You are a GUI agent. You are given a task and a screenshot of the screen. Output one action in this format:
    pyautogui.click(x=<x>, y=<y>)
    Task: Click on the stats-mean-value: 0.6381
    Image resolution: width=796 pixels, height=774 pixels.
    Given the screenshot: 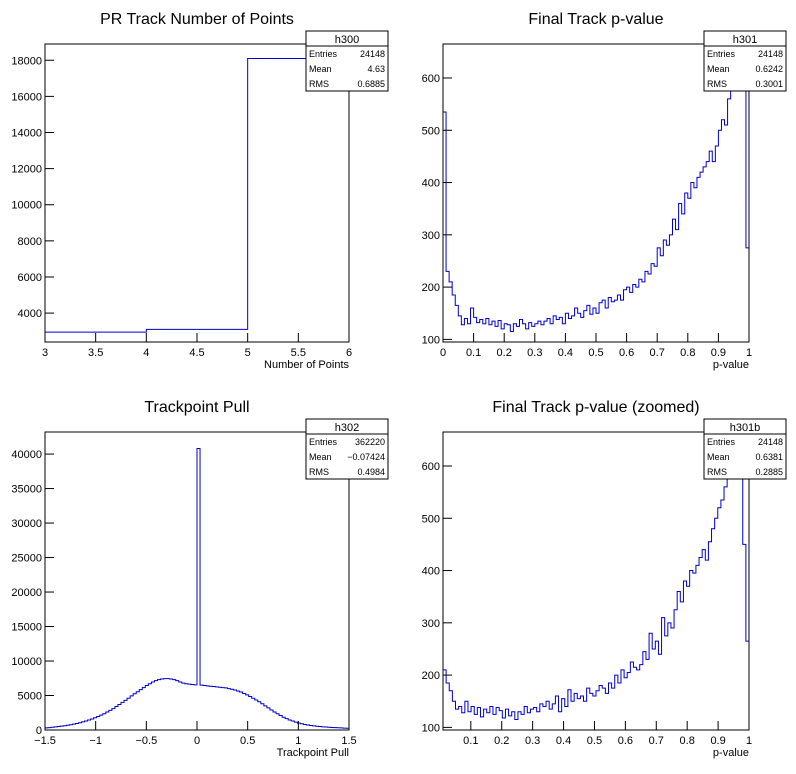 What is the action you would take?
    pyautogui.click(x=769, y=457)
    